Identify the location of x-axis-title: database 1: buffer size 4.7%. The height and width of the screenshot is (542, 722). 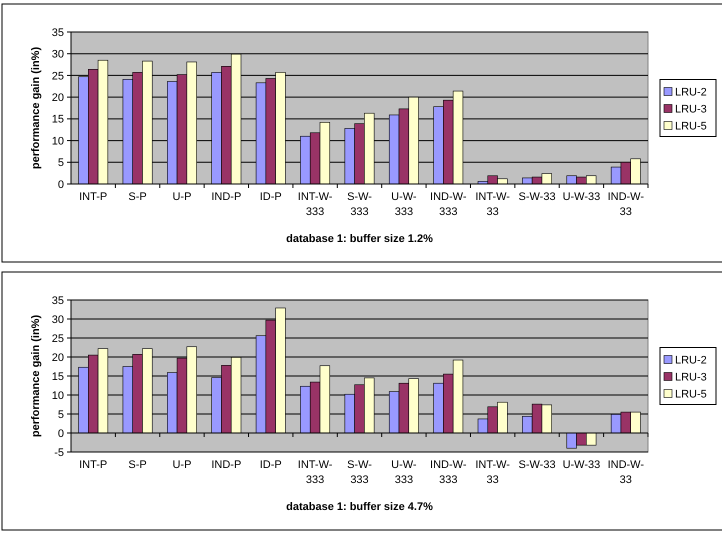
(360, 507).